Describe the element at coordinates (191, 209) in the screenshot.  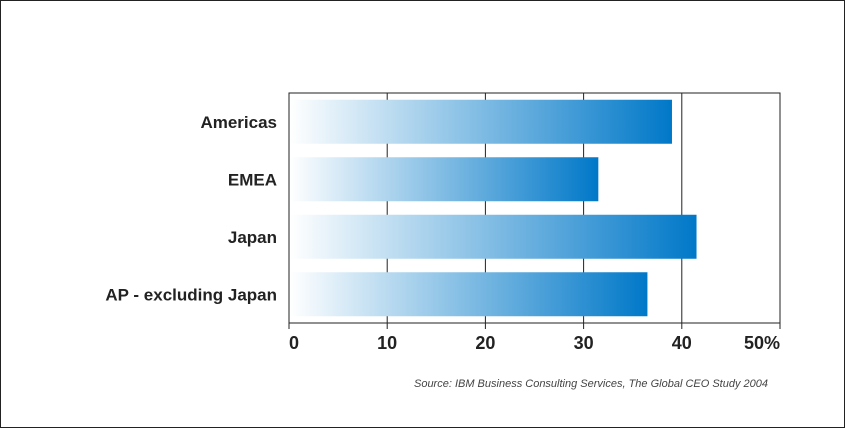
I see `category-labels: Americas EMEA Japan AP - excluding Japan` at that location.